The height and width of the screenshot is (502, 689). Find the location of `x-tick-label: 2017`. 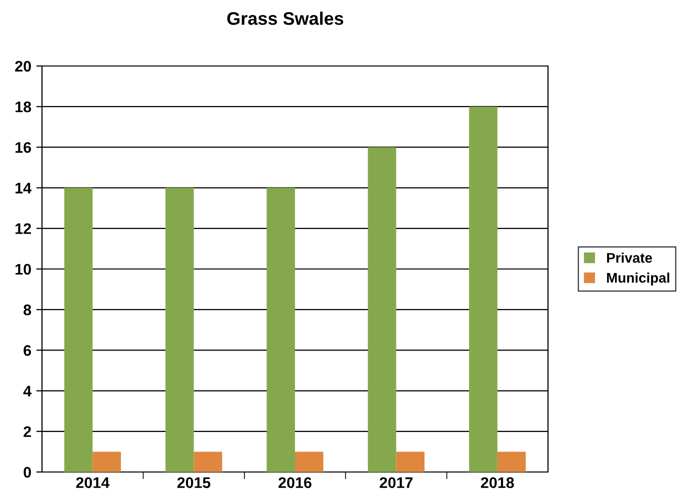

x-tick-label: 2017 is located at coordinates (396, 482).